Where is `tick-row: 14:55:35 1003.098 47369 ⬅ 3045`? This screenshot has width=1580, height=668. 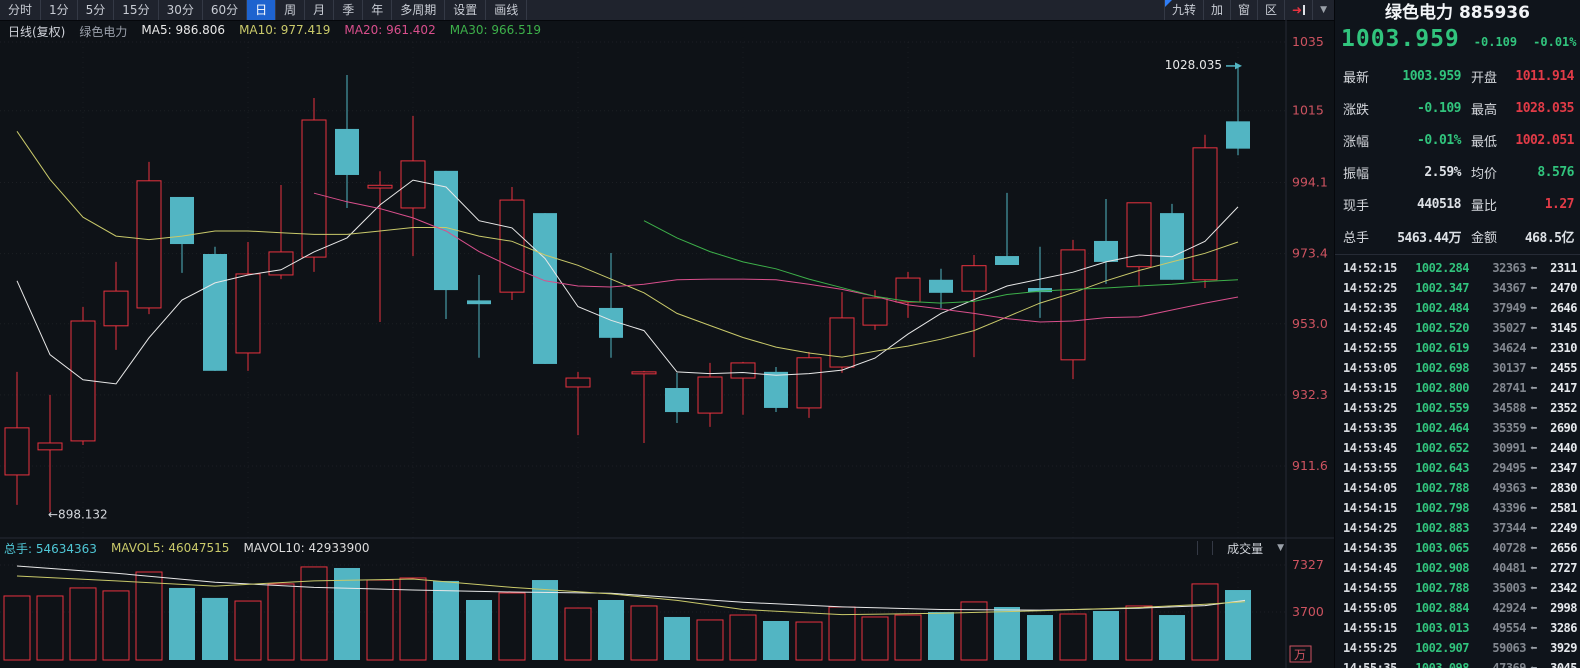
tick-row: 14:55:35 1003.098 47369 ⬅ 3045 is located at coordinates (1457, 663).